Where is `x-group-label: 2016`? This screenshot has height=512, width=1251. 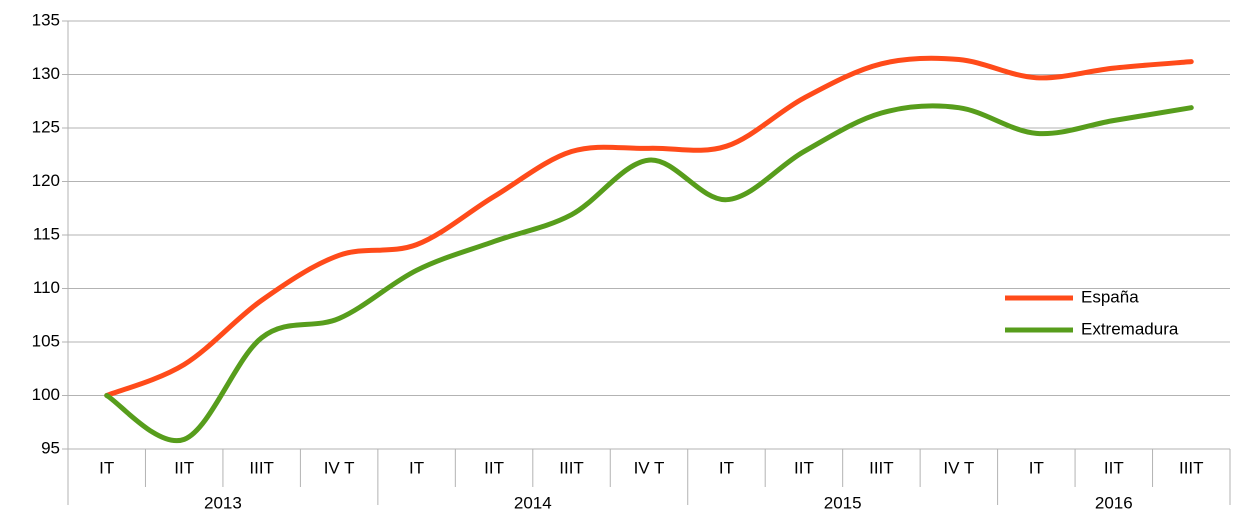 x-group-label: 2016 is located at coordinates (1114, 502).